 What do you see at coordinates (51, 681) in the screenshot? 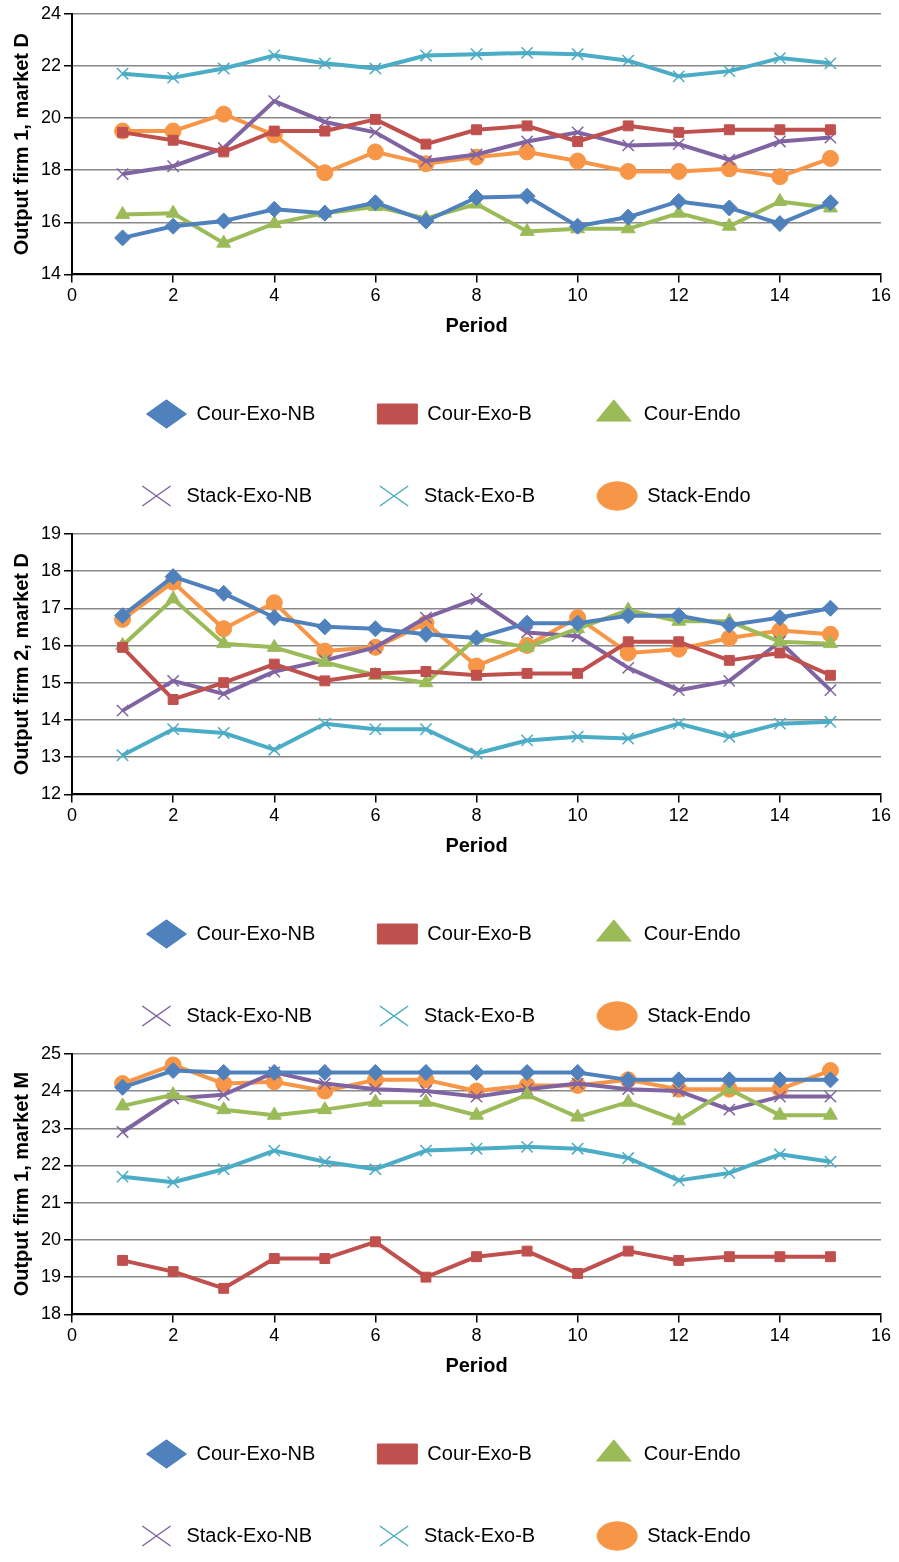
I see `y-tick-label: 15` at bounding box center [51, 681].